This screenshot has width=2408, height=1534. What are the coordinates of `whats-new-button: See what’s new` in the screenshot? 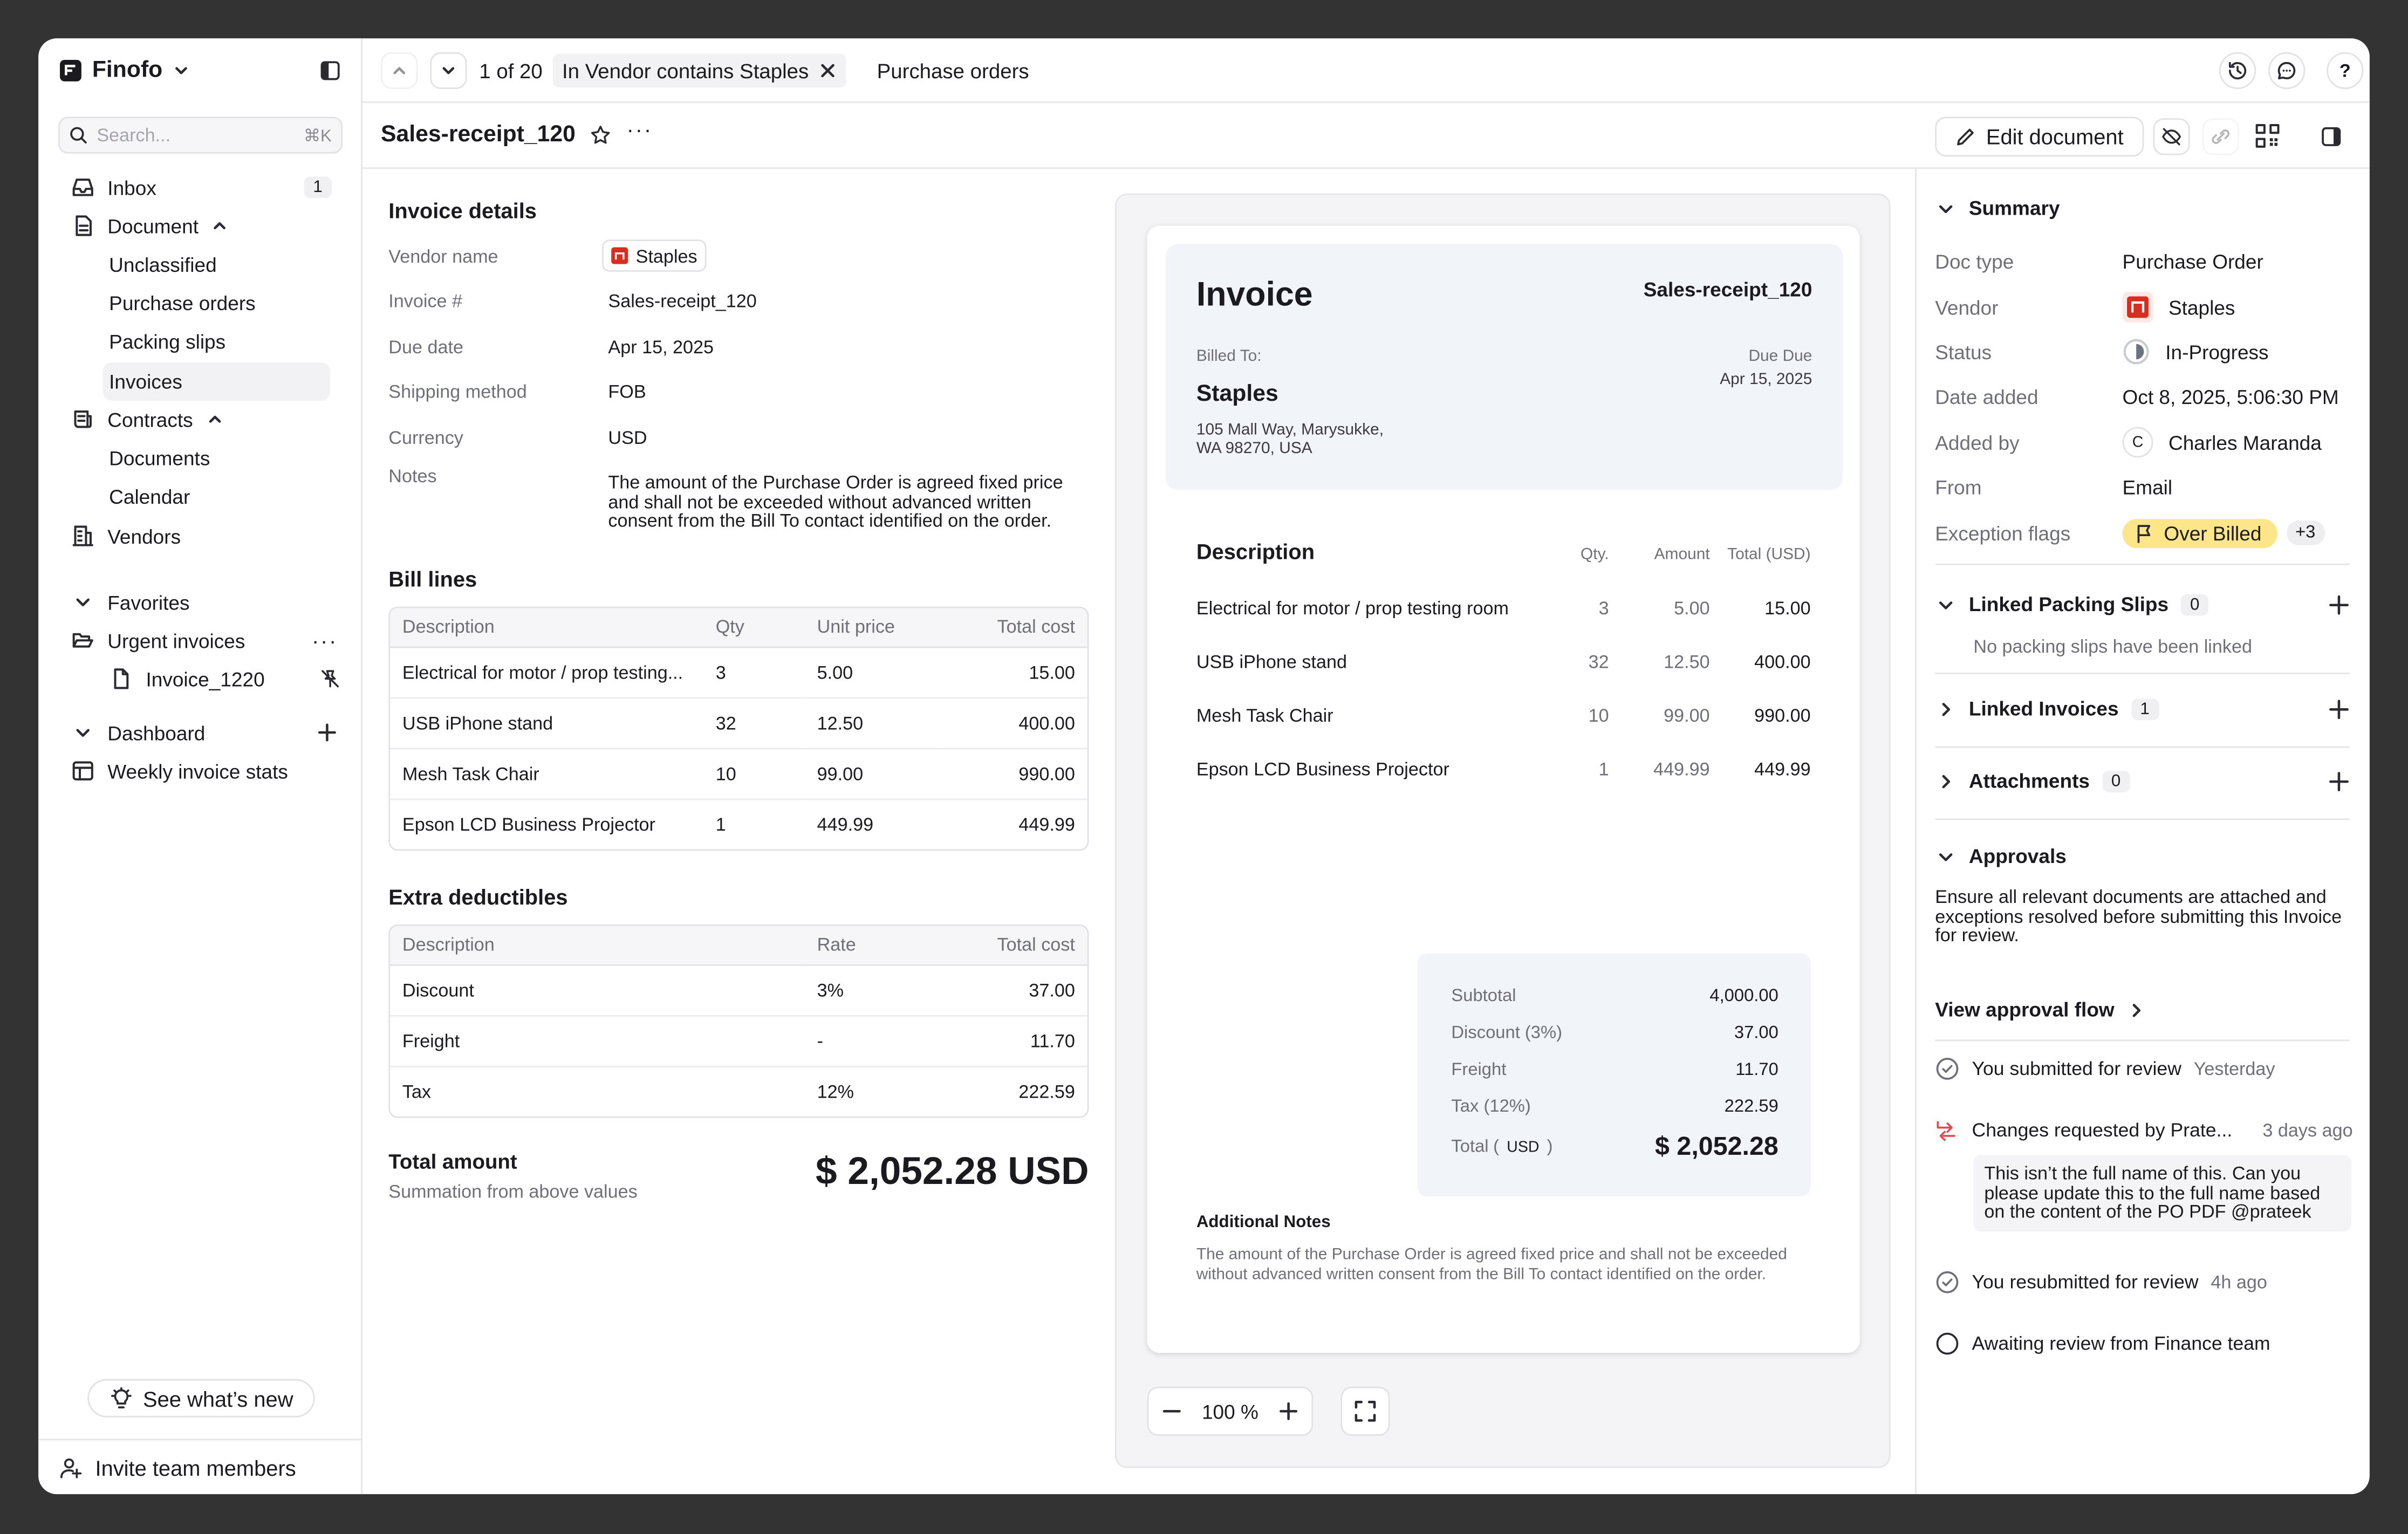 It's located at (201, 1398).